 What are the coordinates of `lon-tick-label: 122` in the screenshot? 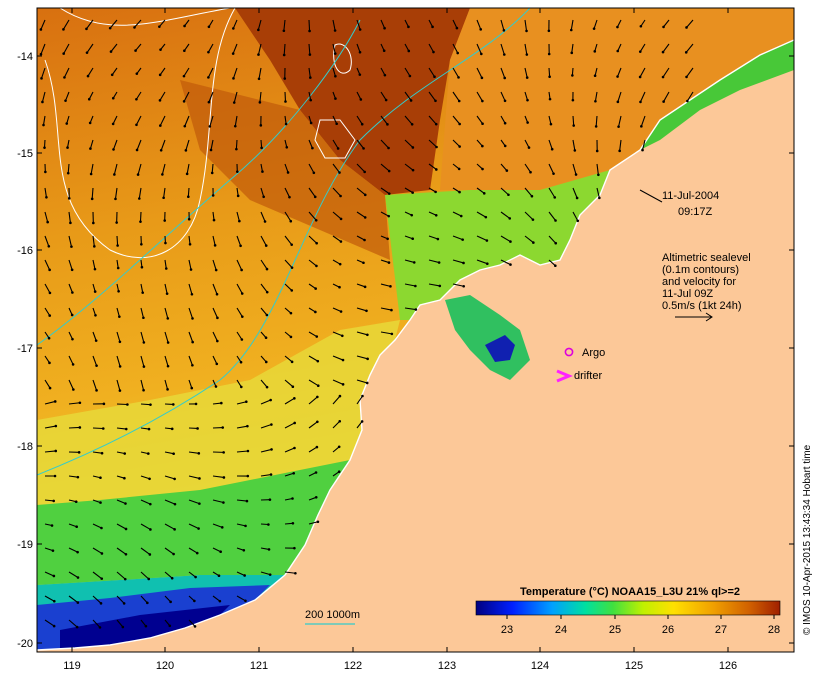 It's located at (353, 666).